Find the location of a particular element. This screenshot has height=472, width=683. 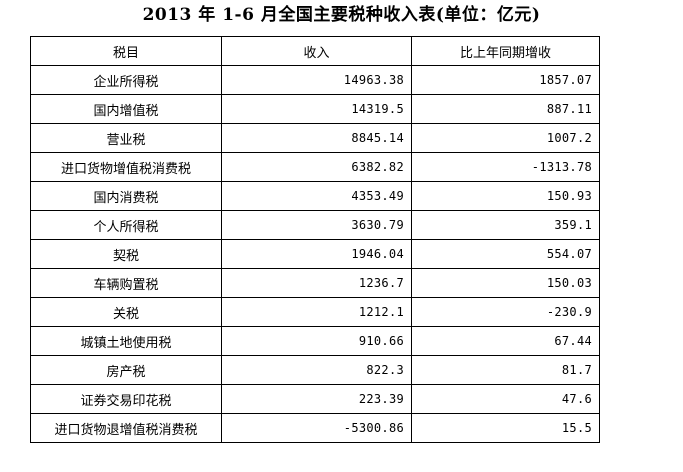

column-header-income: 收入 is located at coordinates (316, 51).